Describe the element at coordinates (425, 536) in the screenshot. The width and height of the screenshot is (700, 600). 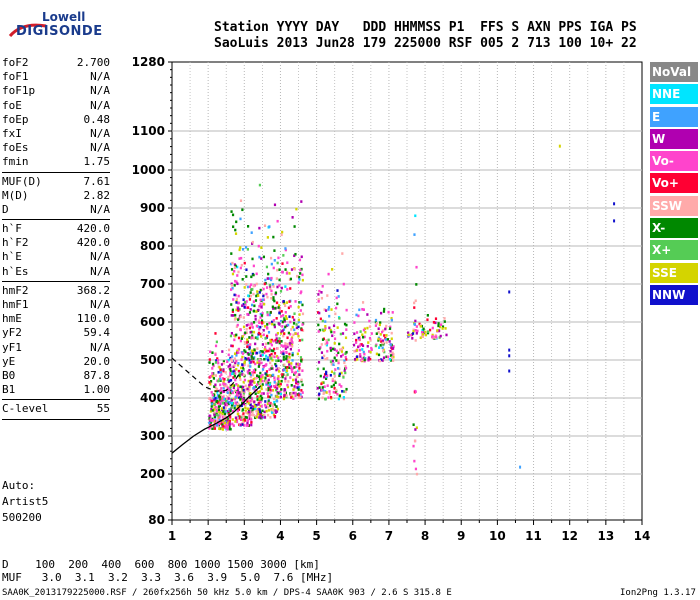
I see `x-tick-label: 8` at that location.